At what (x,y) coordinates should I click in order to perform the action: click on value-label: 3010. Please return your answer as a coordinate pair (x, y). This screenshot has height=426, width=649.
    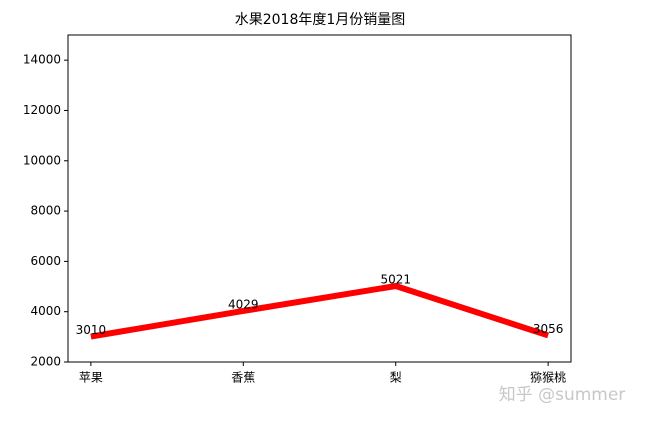
    Looking at the image, I should click on (91, 330).